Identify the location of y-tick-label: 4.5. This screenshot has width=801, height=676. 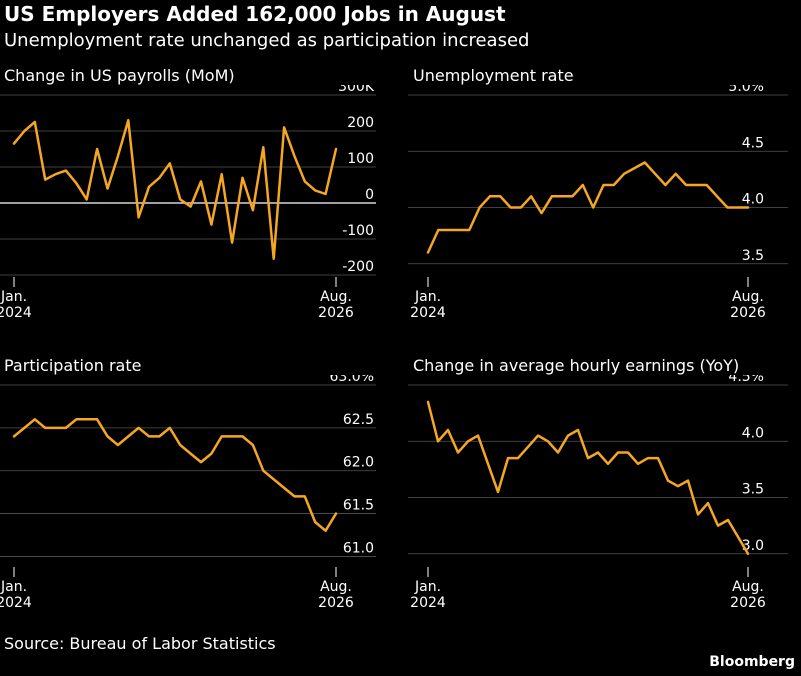
(753, 143).